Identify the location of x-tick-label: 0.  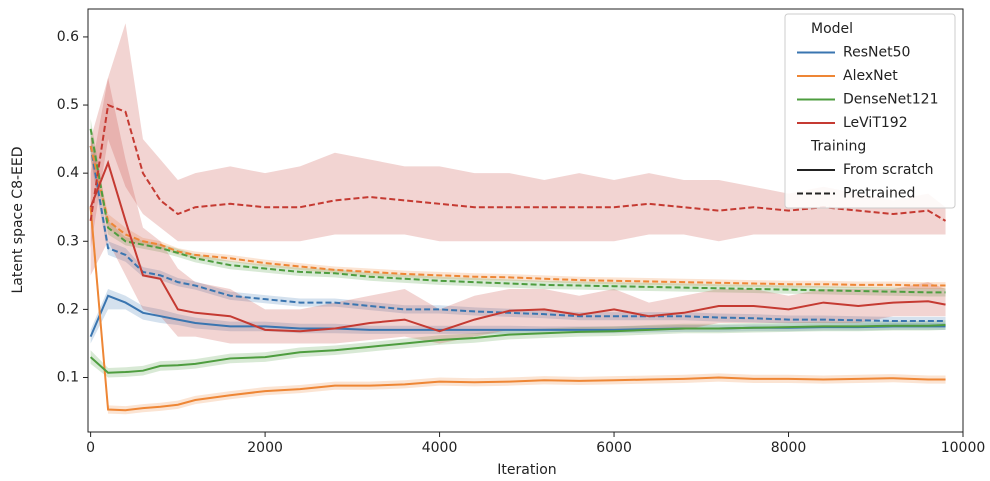
(90, 448).